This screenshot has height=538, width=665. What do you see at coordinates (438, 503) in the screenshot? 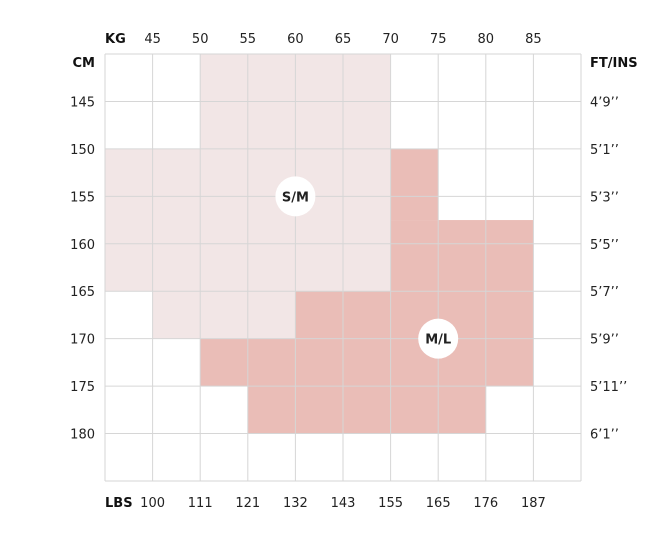
I see `lbs-tick-label: 165` at bounding box center [438, 503].